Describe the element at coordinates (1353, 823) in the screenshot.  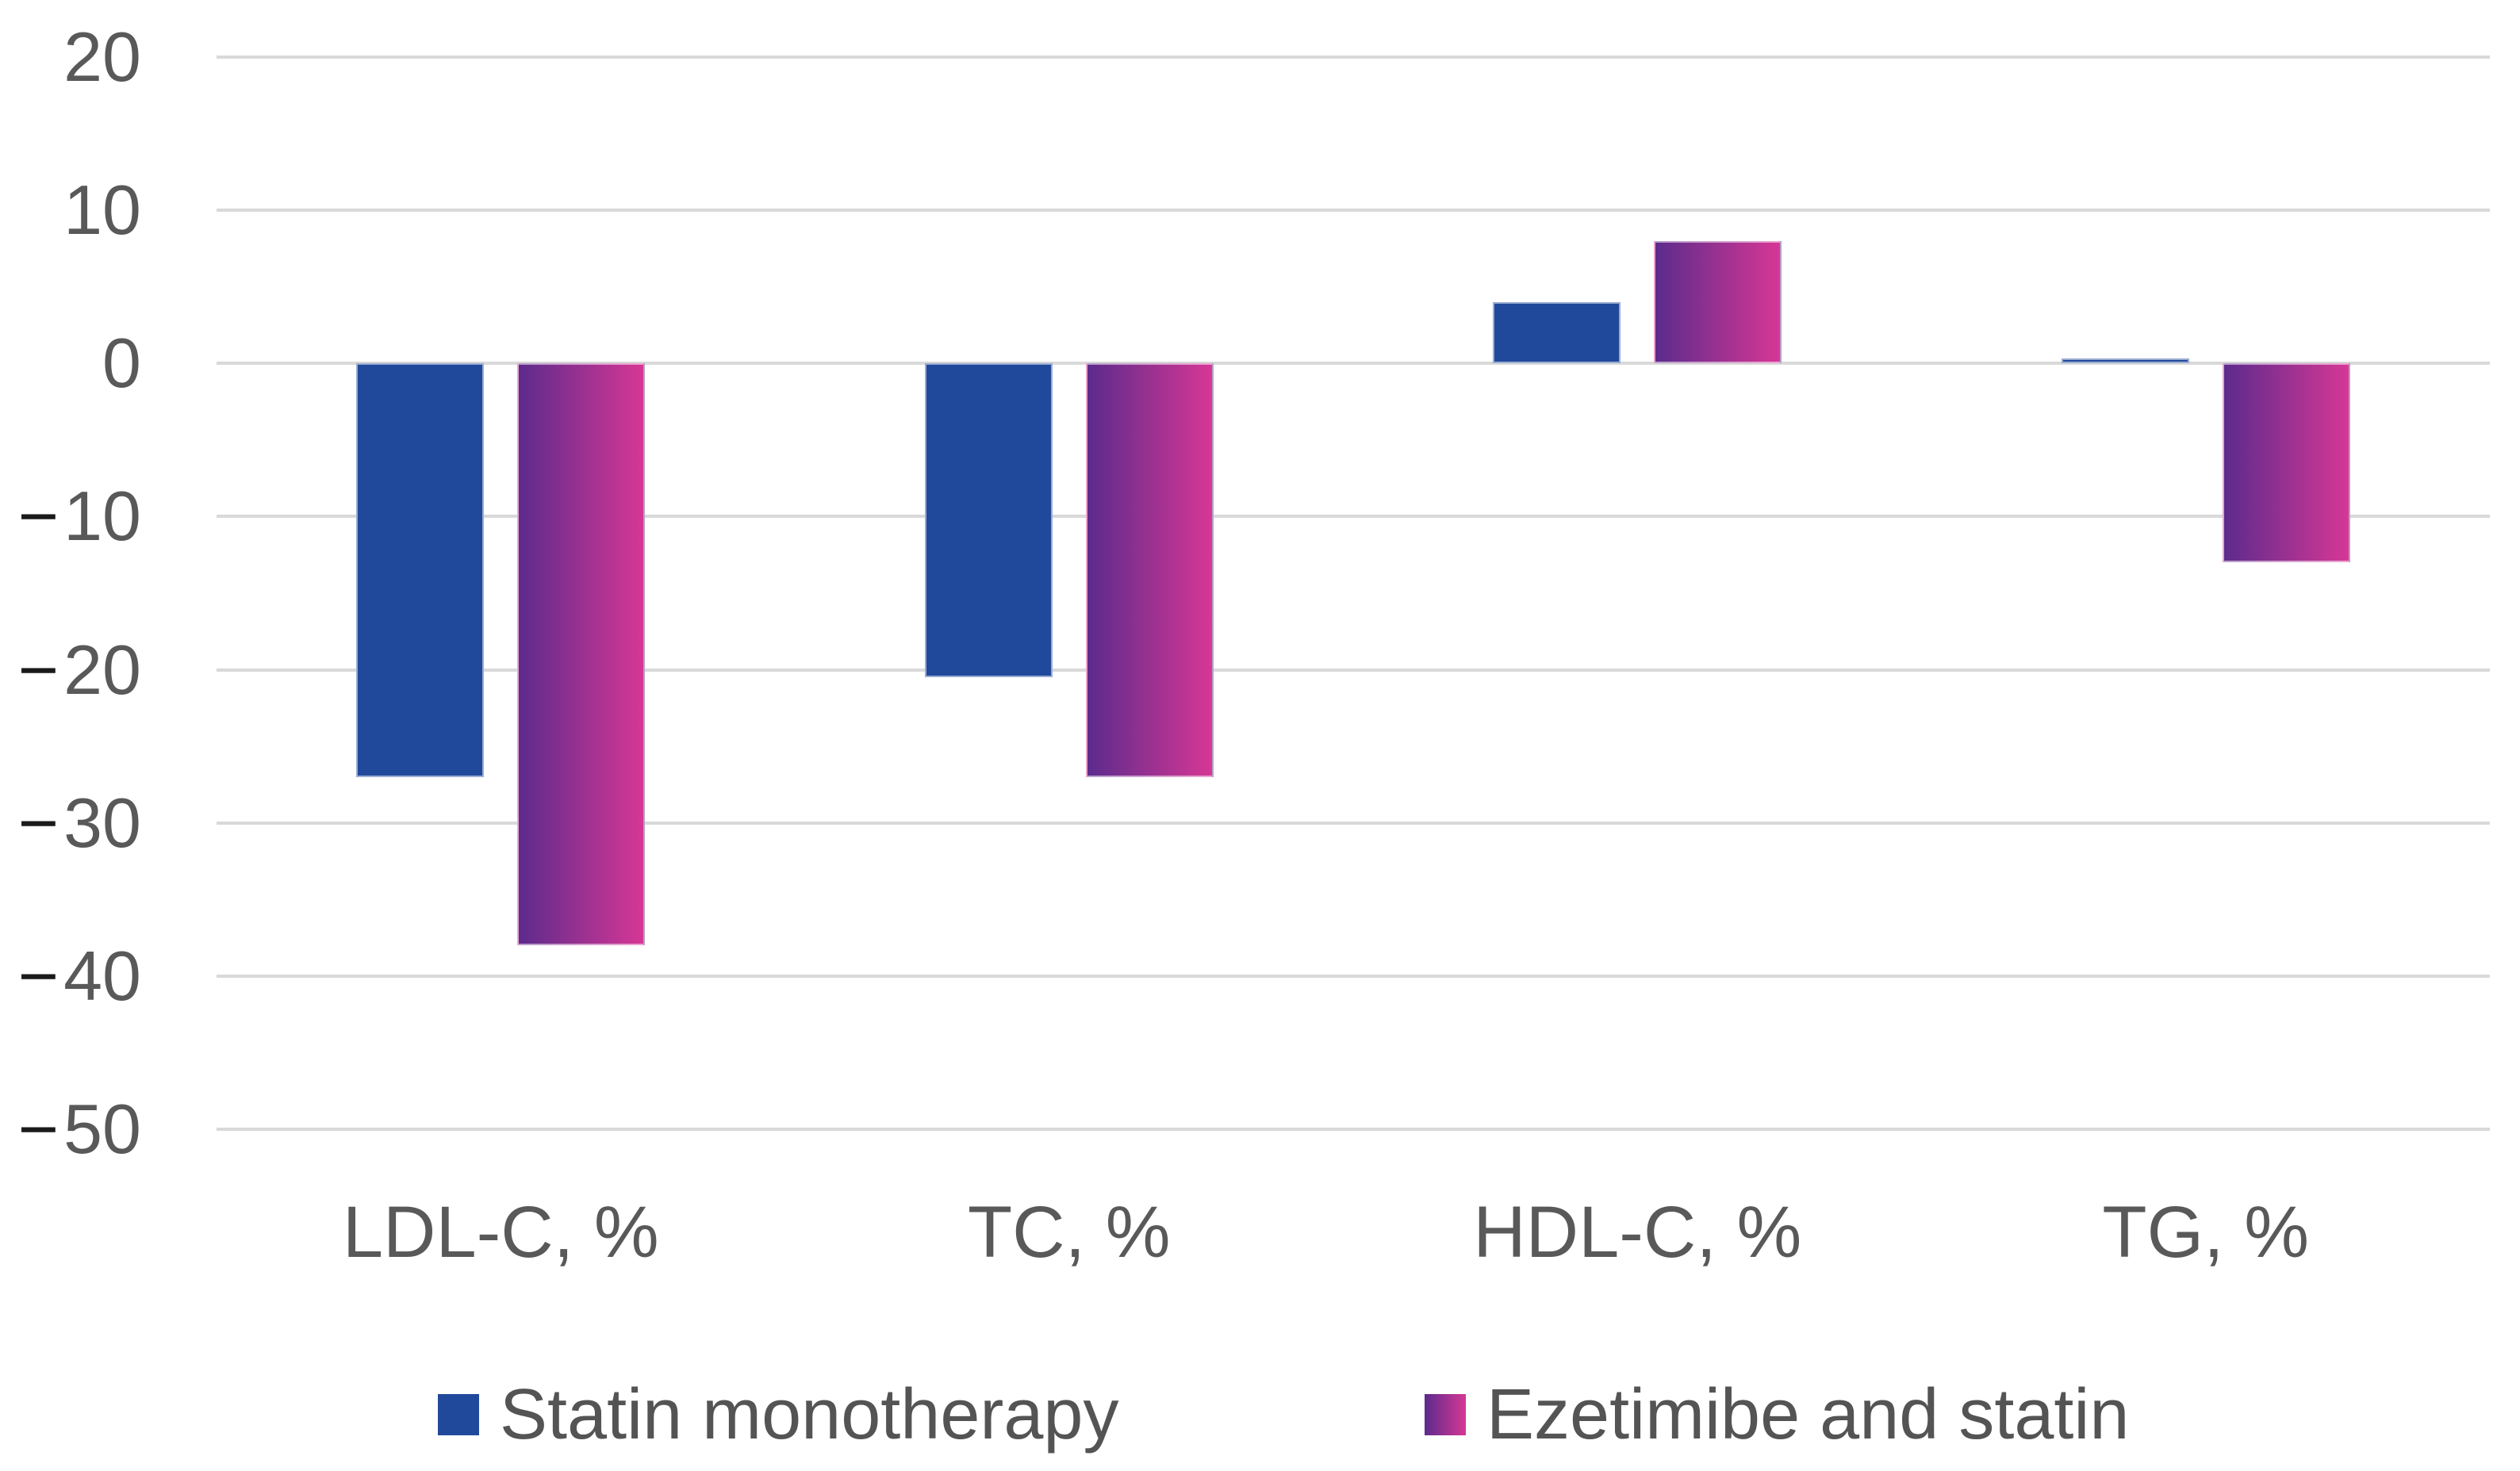
I see `gridline-y--30` at that location.